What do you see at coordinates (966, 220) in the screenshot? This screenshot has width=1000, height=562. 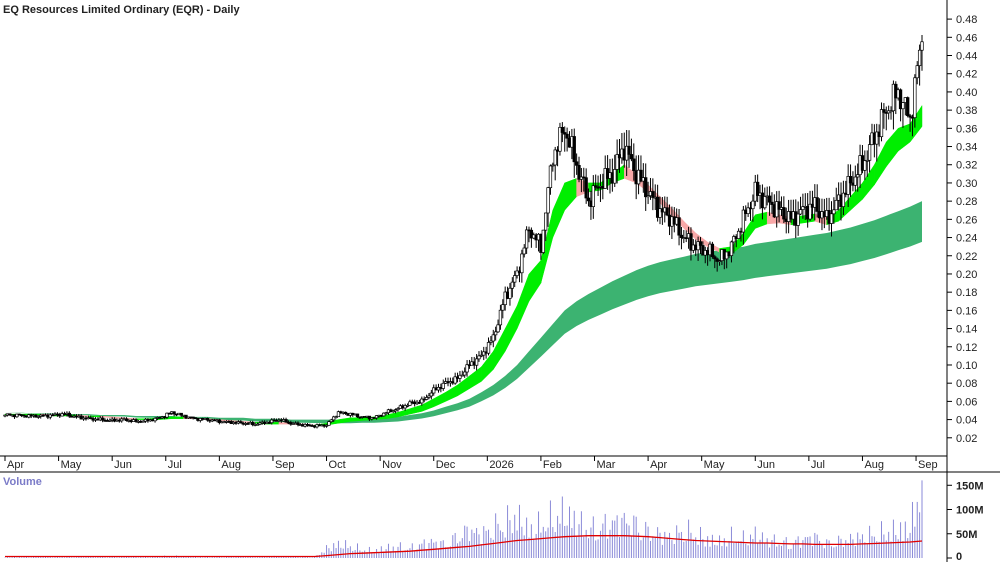 I see `y-tick-label: 0.26` at bounding box center [966, 220].